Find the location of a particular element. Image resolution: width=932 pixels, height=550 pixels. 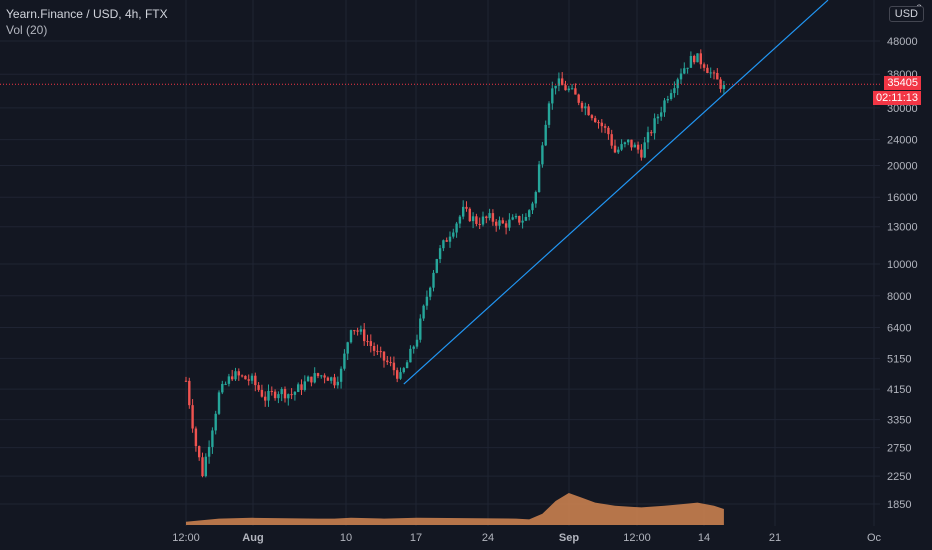

x-tick-label: 12:00 is located at coordinates (186, 538).